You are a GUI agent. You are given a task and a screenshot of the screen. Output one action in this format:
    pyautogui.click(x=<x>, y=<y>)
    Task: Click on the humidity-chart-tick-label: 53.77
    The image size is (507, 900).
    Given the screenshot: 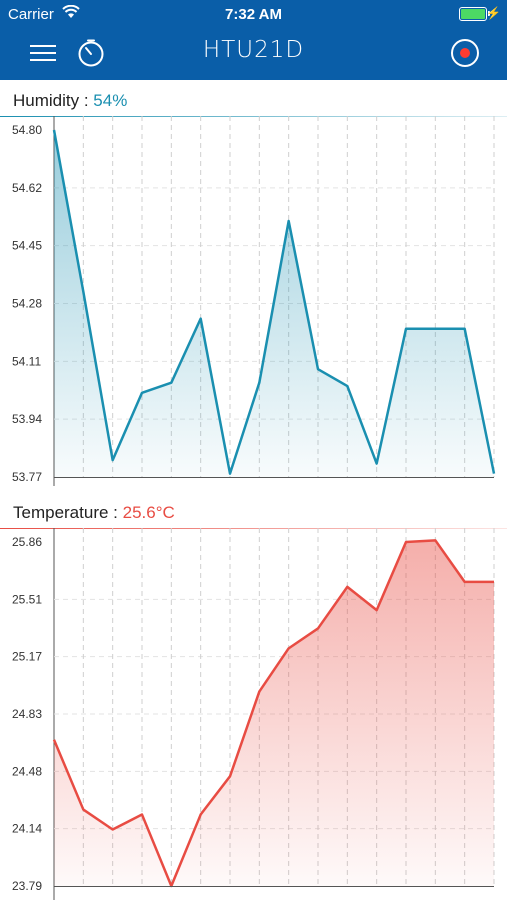 What is the action you would take?
    pyautogui.click(x=27, y=477)
    